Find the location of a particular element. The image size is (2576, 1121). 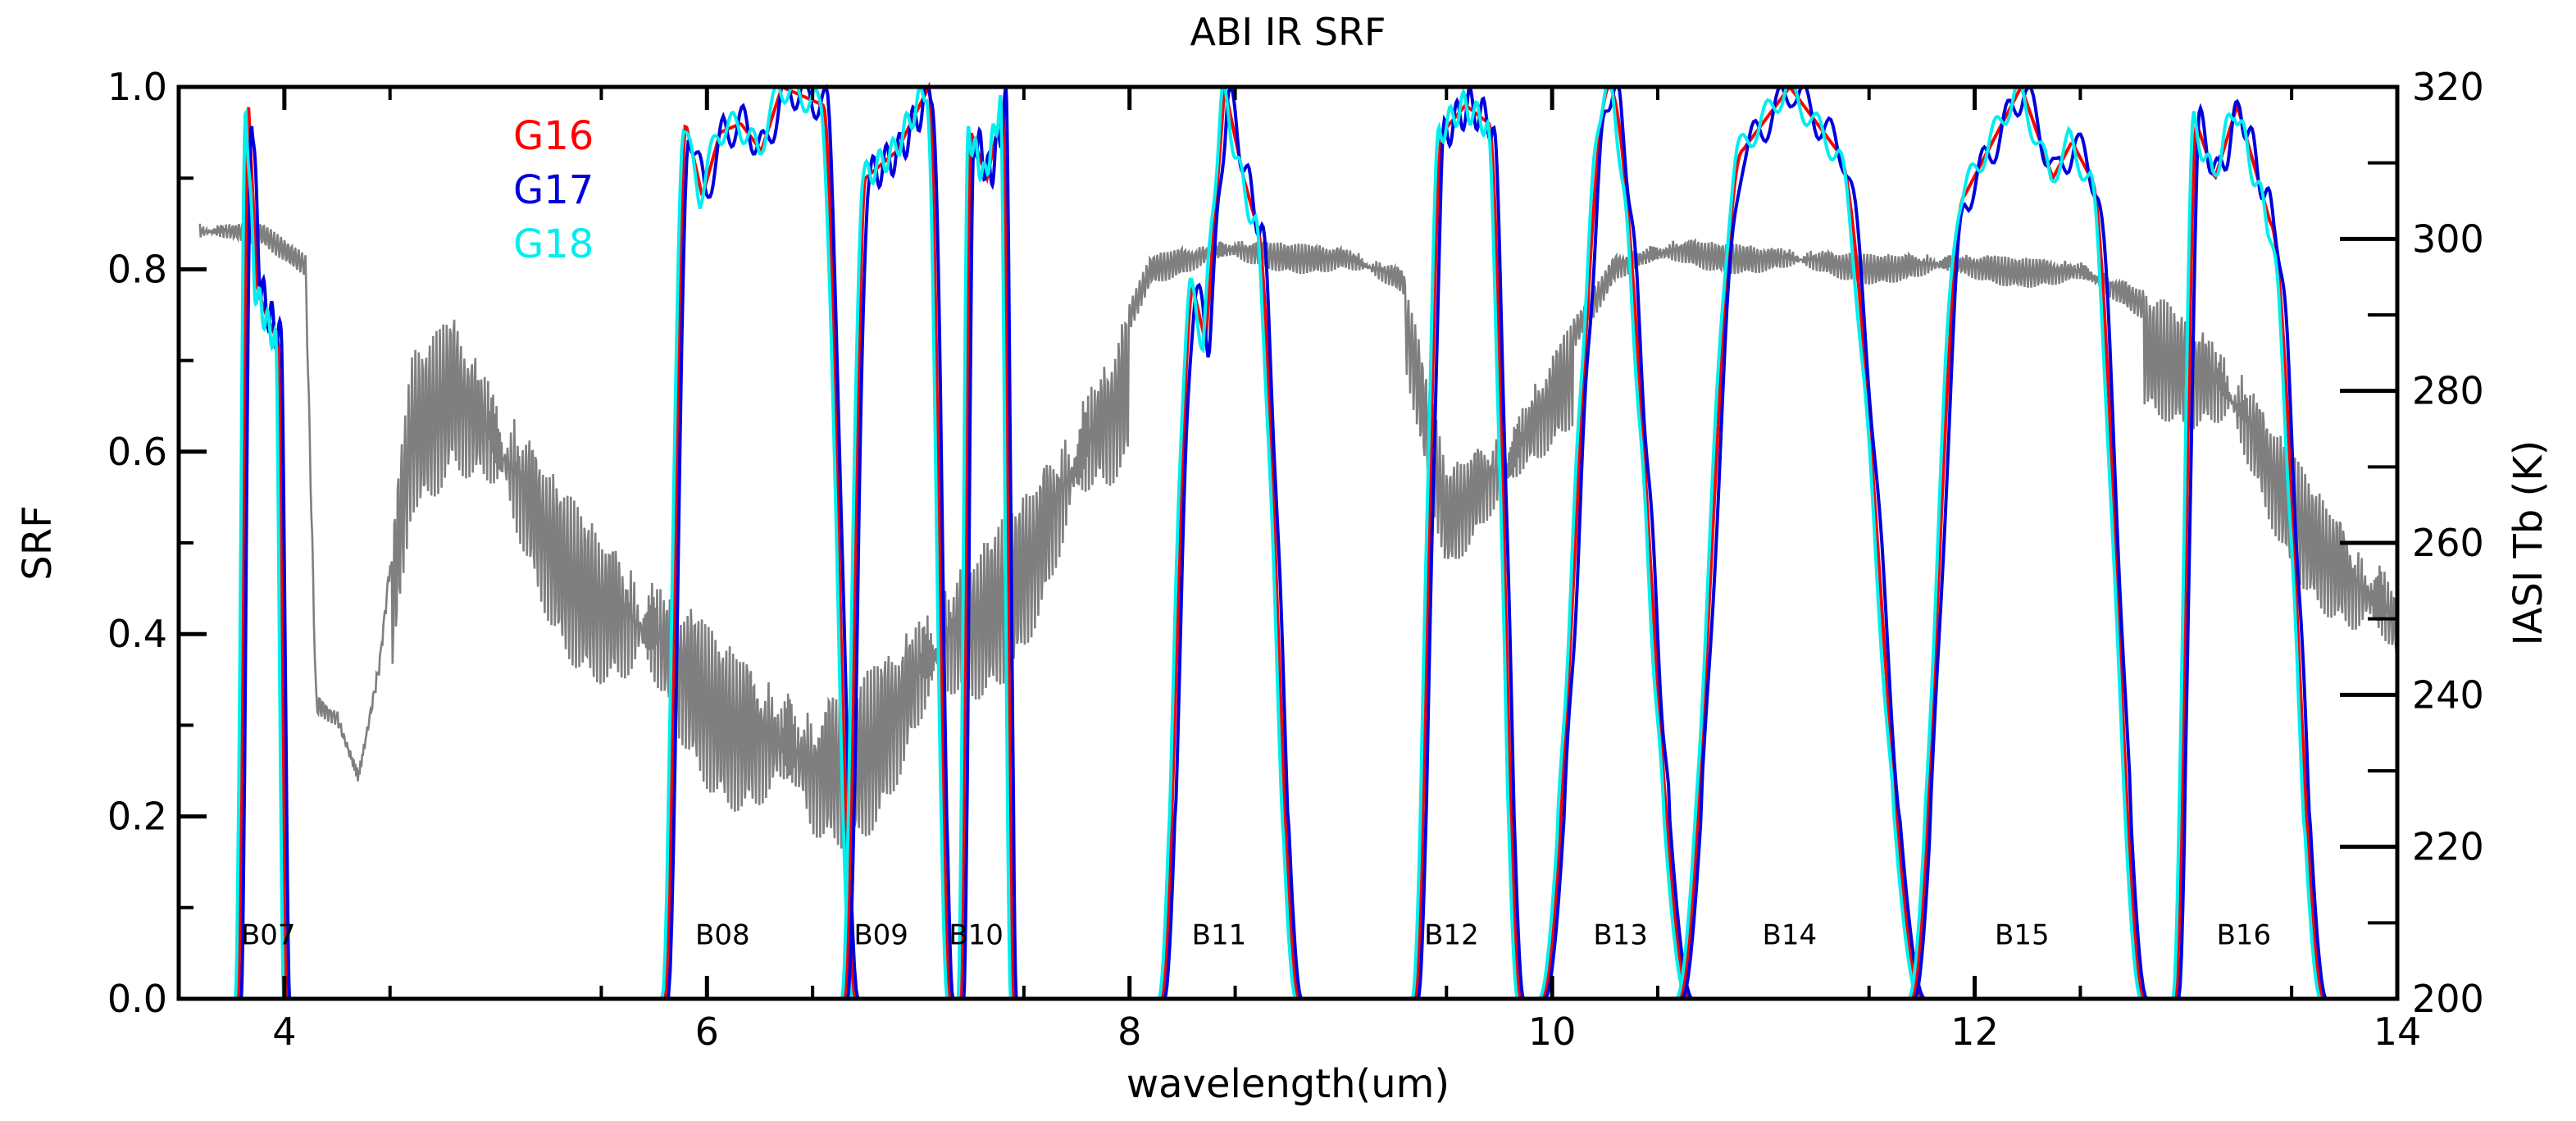

srf-g18-b13 is located at coordinates (1615, 542).